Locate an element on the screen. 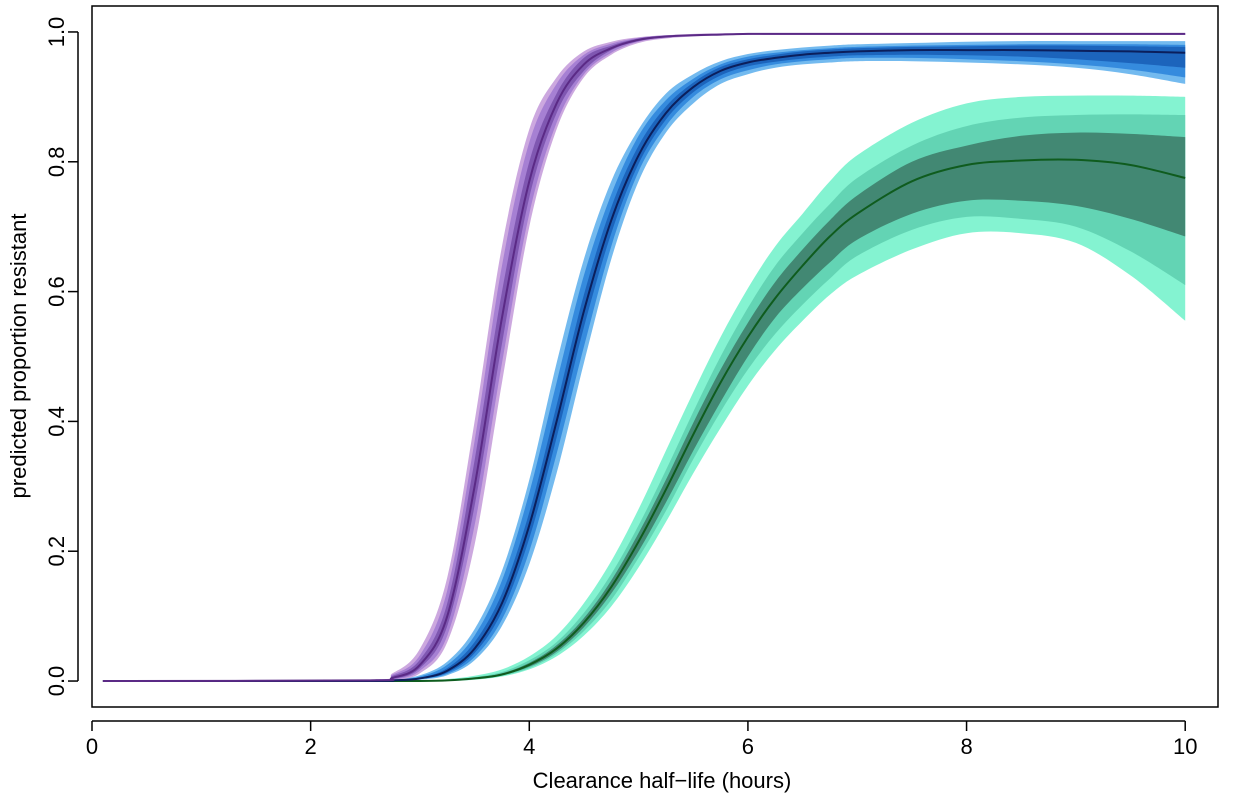 The width and height of the screenshot is (1238, 800). x-tick-label: 10 is located at coordinates (1185, 746).